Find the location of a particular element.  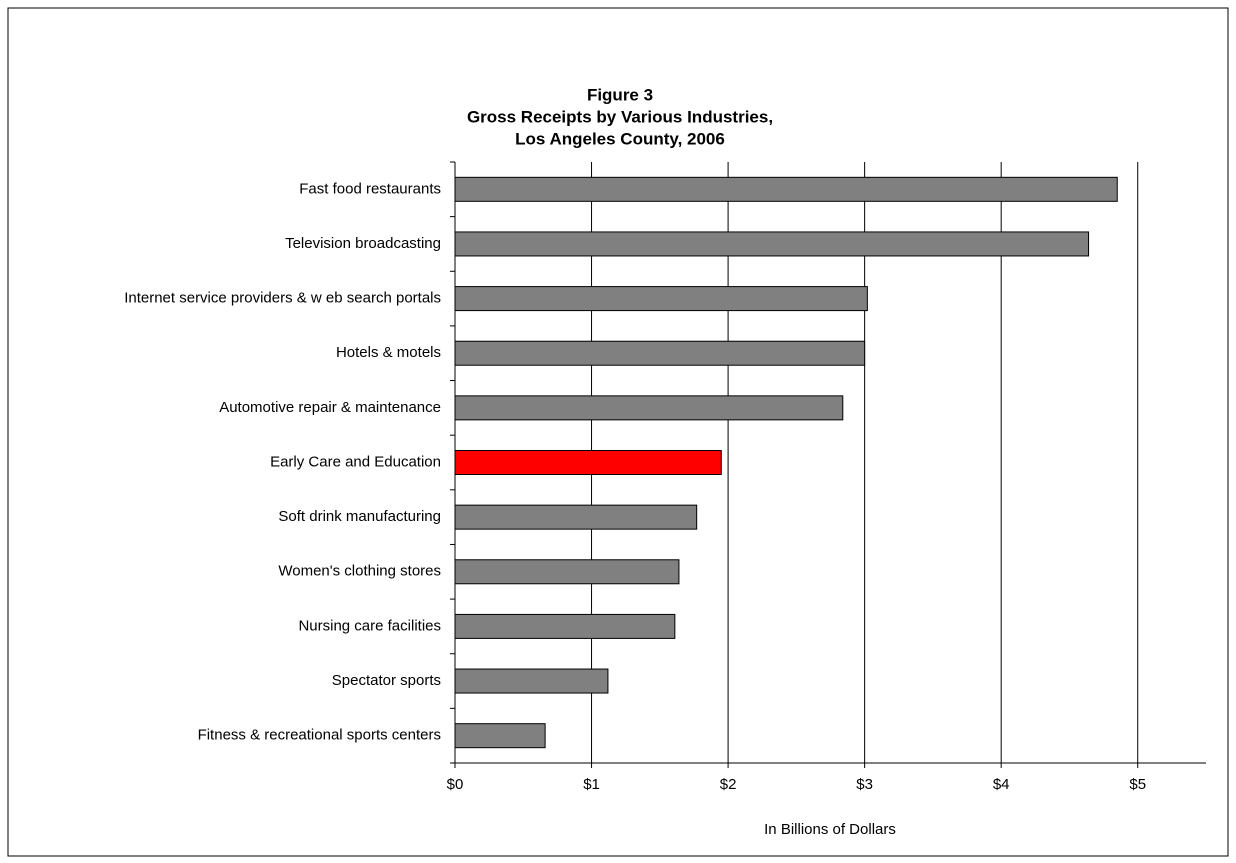

x-tick-label: $4 is located at coordinates (1001, 784).